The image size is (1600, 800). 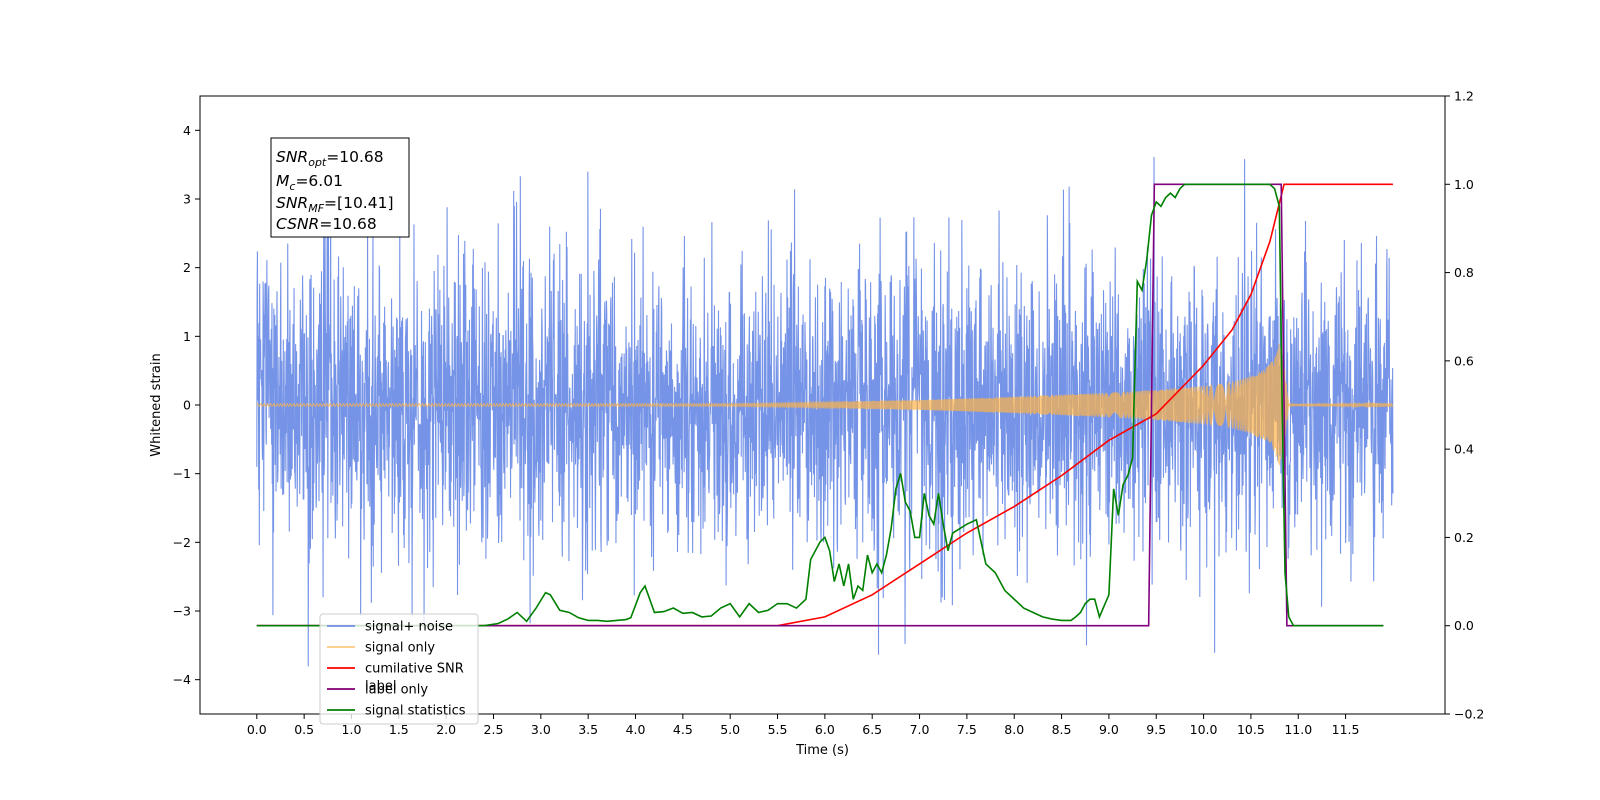 What do you see at coordinates (414, 669) in the screenshot?
I see `legend-label: cumilative SNR` at bounding box center [414, 669].